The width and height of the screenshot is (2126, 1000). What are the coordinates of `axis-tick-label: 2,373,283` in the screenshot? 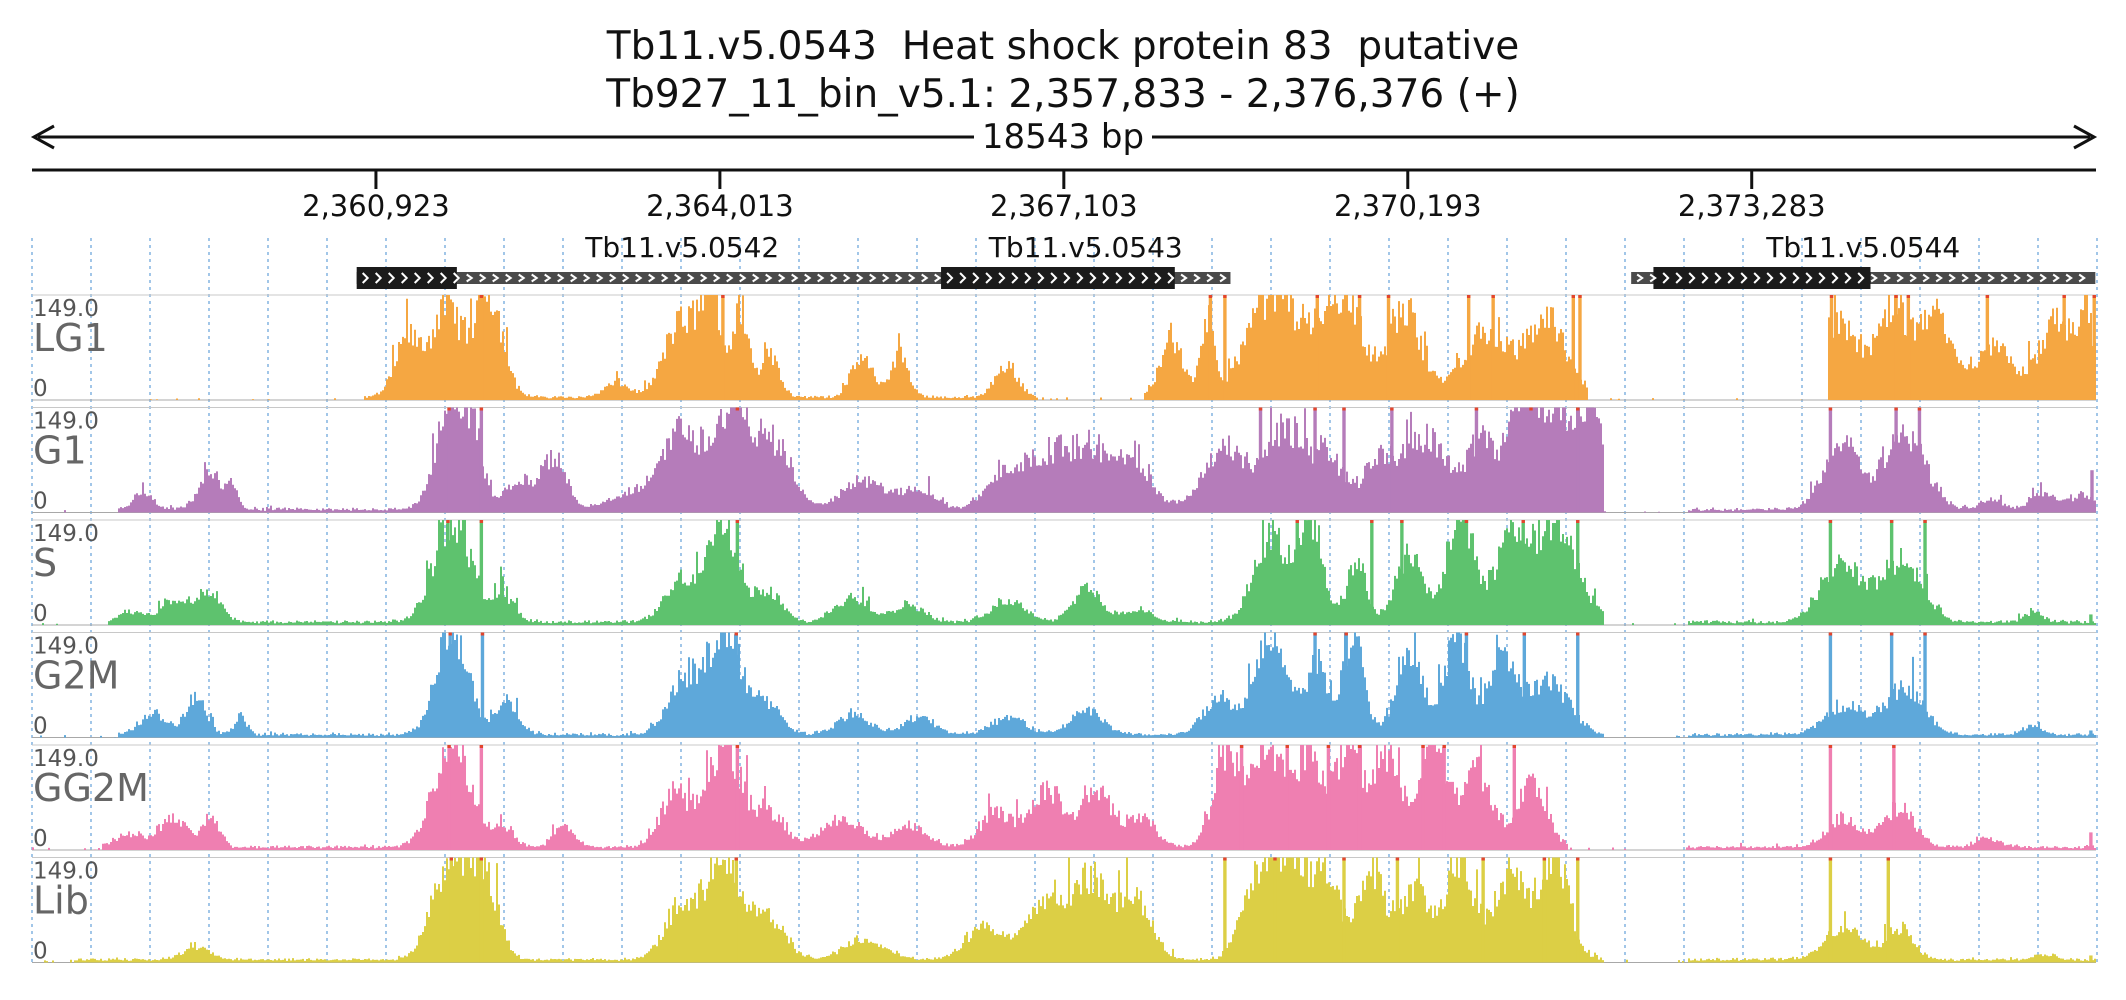 It's located at (1752, 206).